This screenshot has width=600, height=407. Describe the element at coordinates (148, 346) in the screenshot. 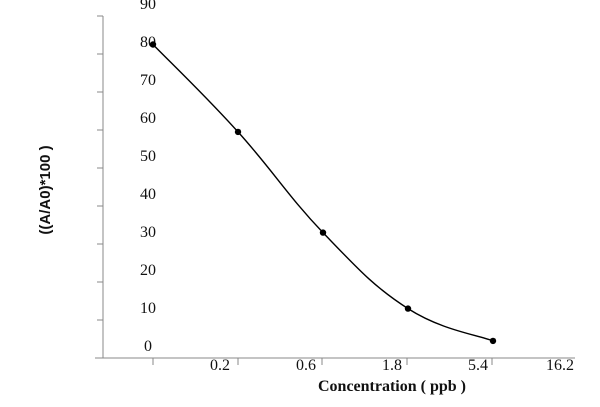

I see `y-tick-label: 0` at that location.